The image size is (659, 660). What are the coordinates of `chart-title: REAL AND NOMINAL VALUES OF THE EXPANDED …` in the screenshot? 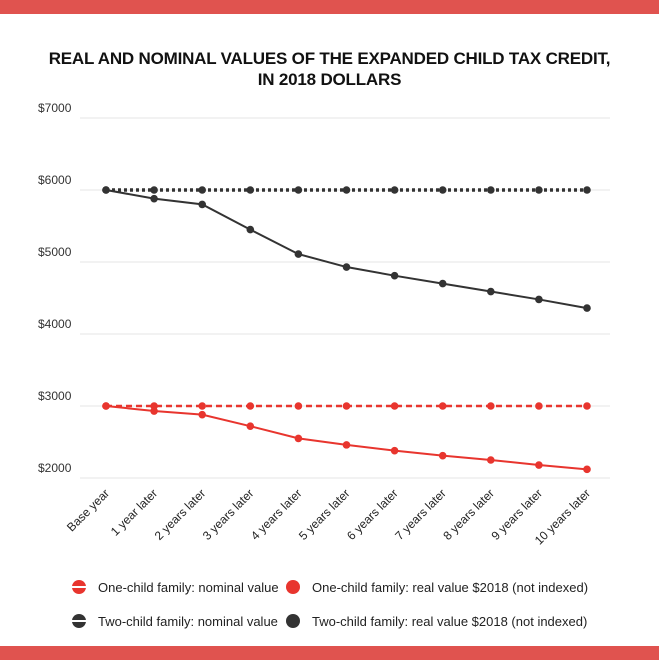 It's located at (329, 69).